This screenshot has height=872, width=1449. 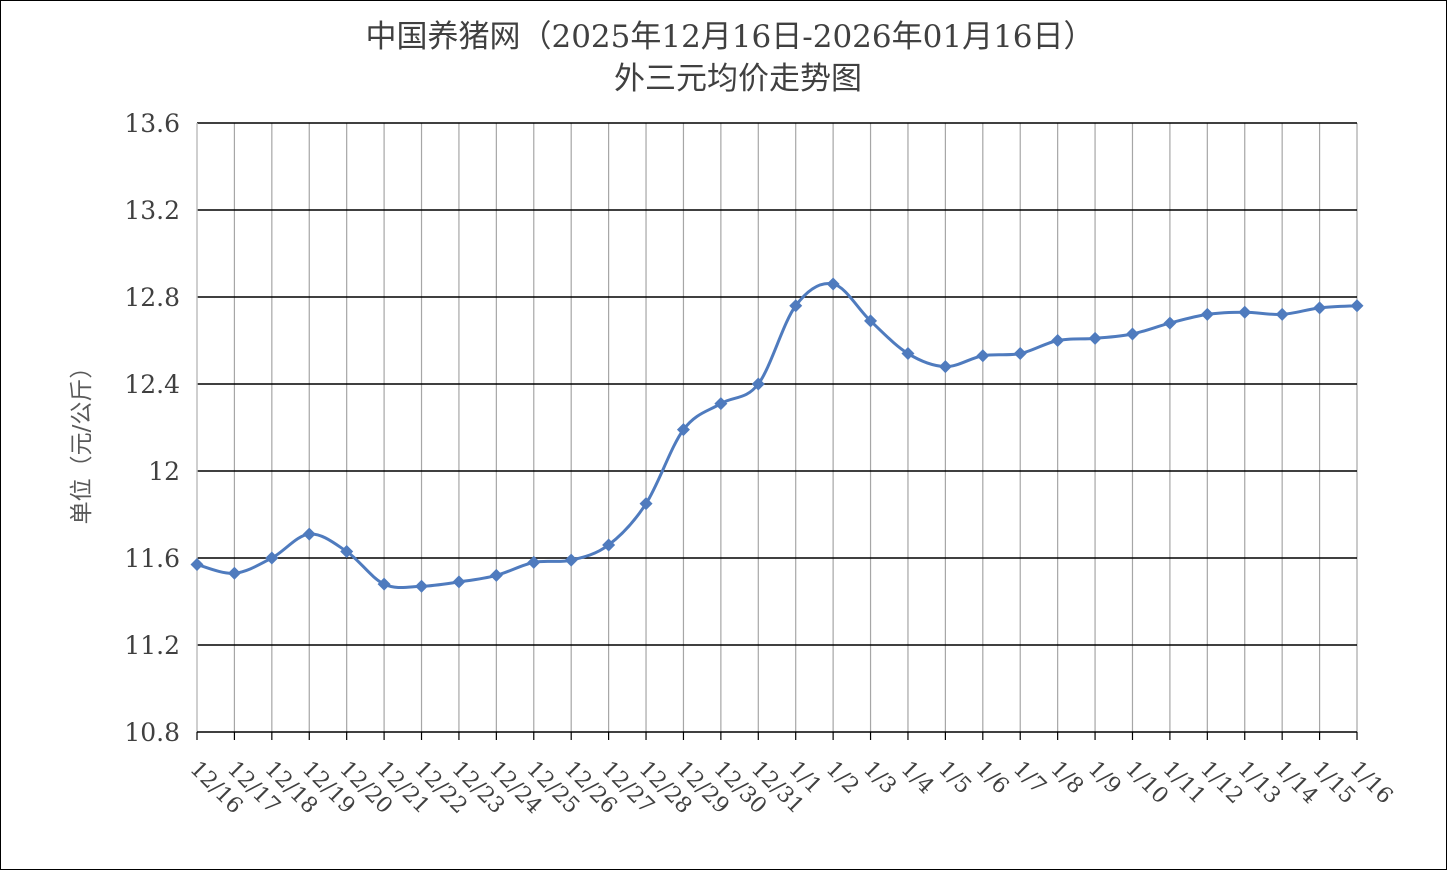 I want to click on x-tick-label: 1/10, so click(x=1146, y=783).